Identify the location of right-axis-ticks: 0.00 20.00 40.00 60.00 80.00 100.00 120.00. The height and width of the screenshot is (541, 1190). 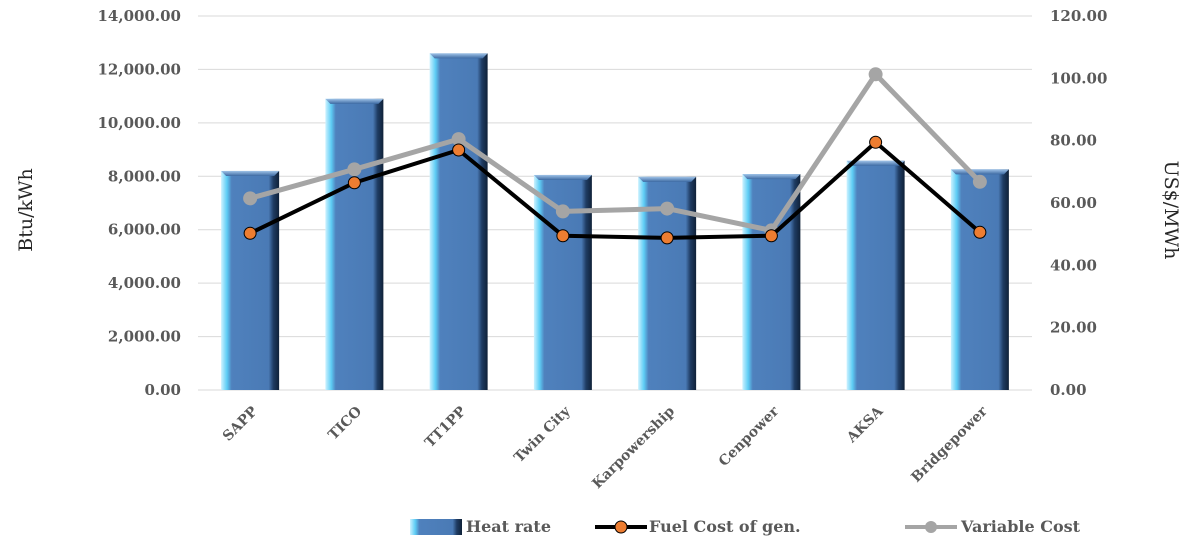
(1078, 203).